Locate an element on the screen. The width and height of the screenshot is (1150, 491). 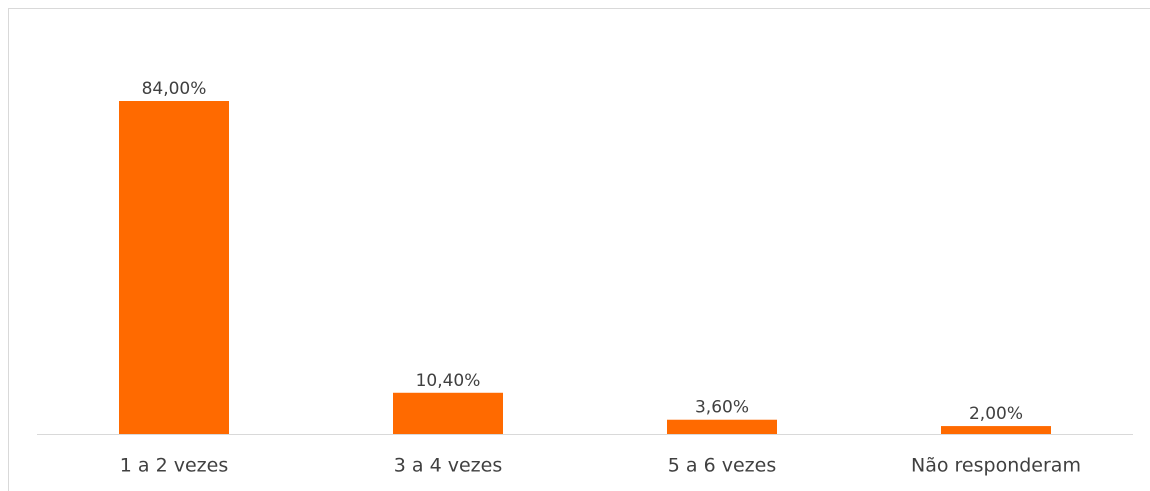
value-label: 10,40% is located at coordinates (448, 381).